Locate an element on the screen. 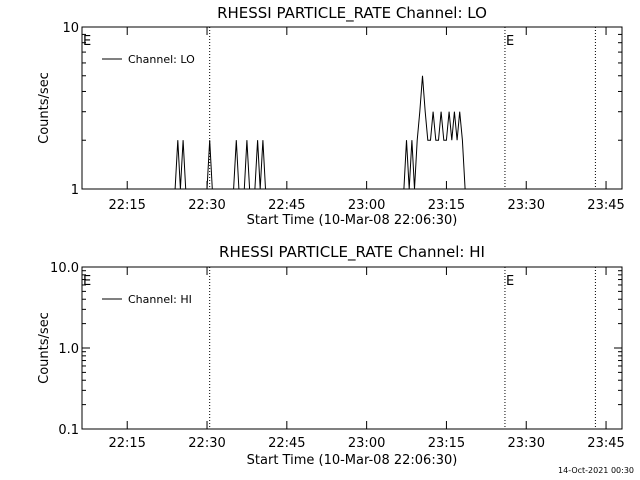  chart2-x-tick-label: 23:15 is located at coordinates (446, 443).